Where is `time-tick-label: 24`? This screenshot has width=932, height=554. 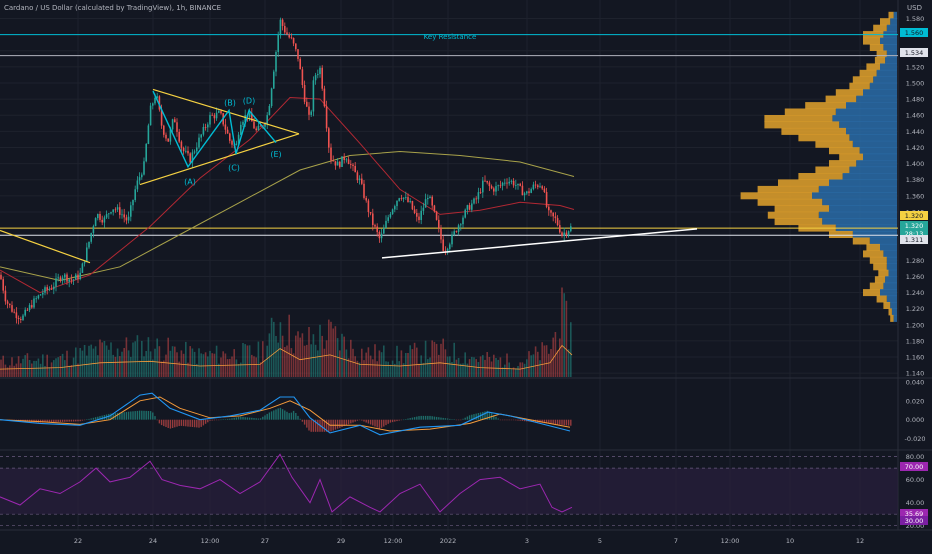
time-tick-label: 24 is located at coordinates (153, 541).